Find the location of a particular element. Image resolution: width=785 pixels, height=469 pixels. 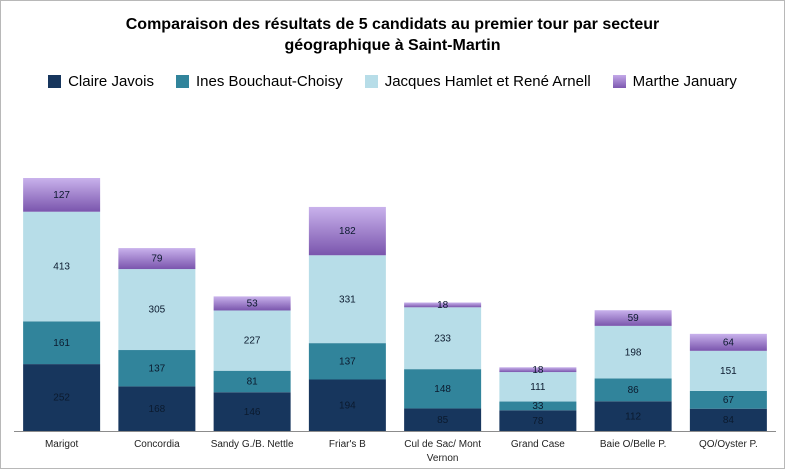

legend-item-claire-javois: Claire Javois is located at coordinates (101, 81).